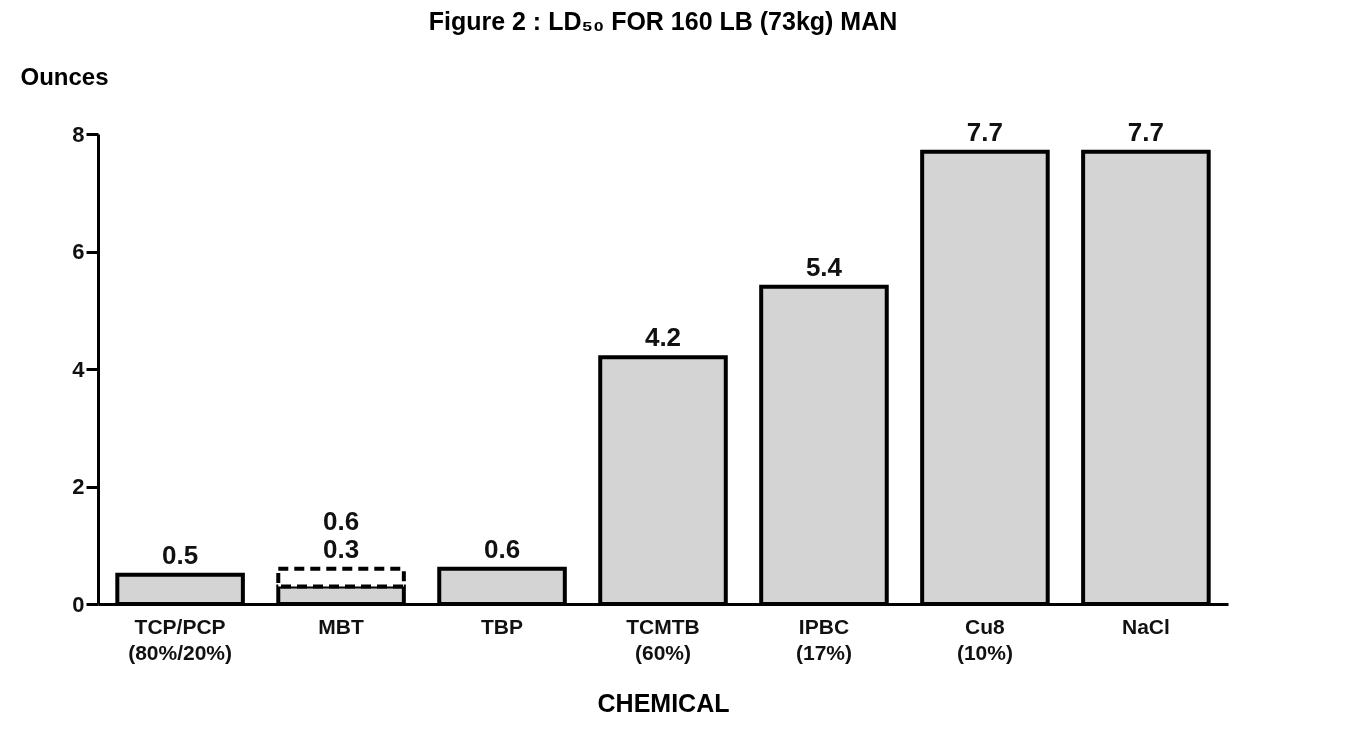 This screenshot has width=1349, height=734. Describe the element at coordinates (78, 604) in the screenshot. I see `y-tick-label: 0` at that location.